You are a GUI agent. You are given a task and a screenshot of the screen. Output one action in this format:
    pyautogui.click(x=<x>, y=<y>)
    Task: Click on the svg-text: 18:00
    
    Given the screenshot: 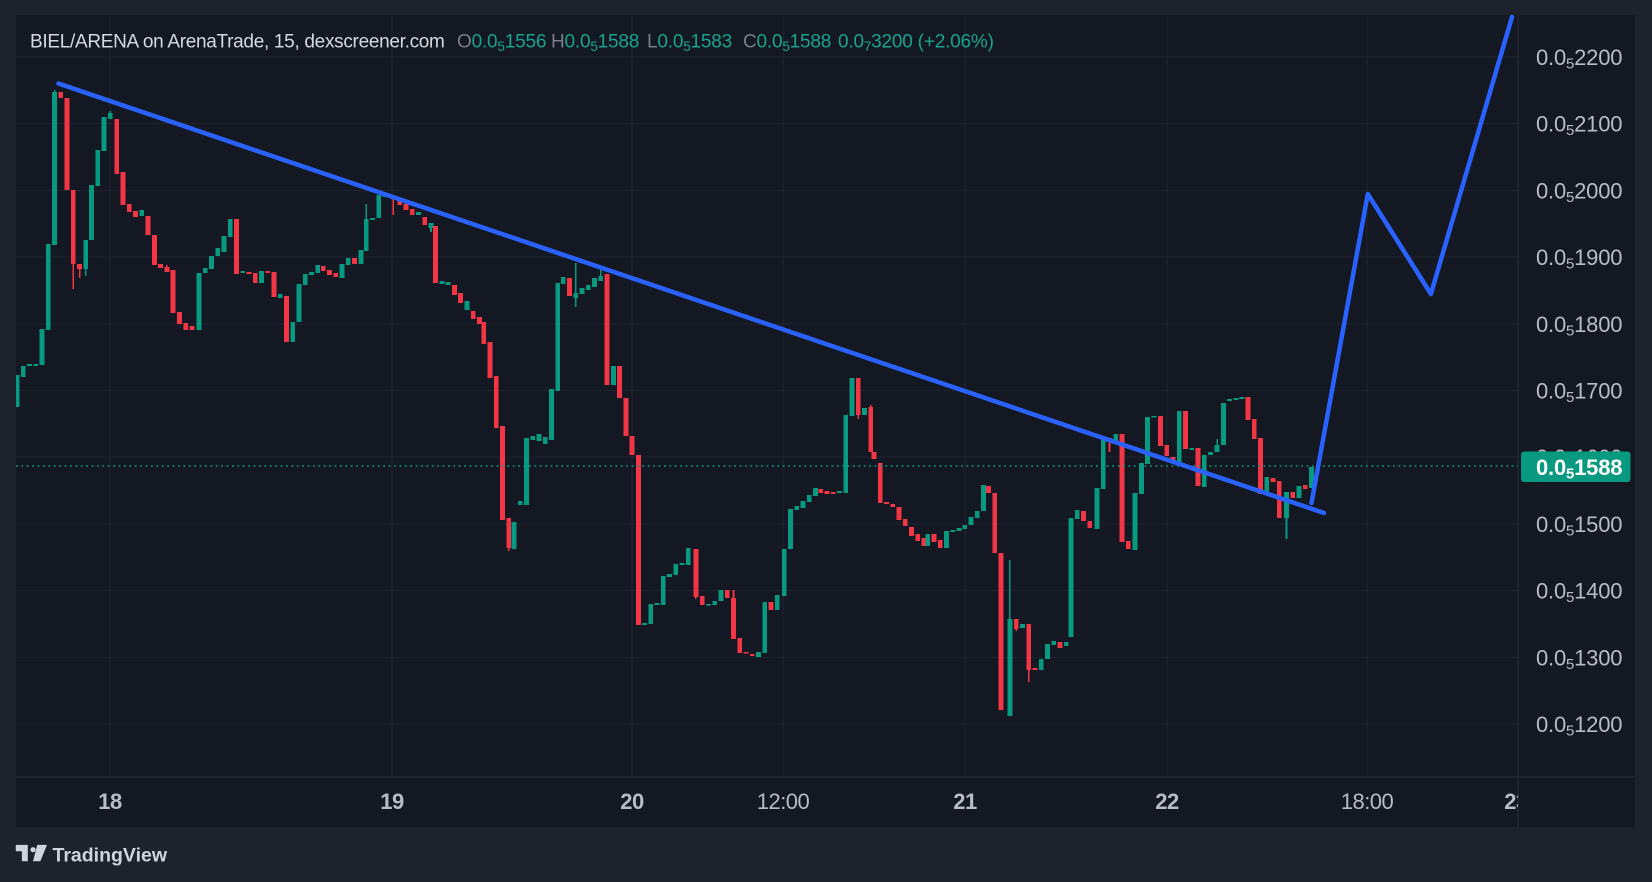 What is the action you would take?
    pyautogui.click(x=1367, y=801)
    